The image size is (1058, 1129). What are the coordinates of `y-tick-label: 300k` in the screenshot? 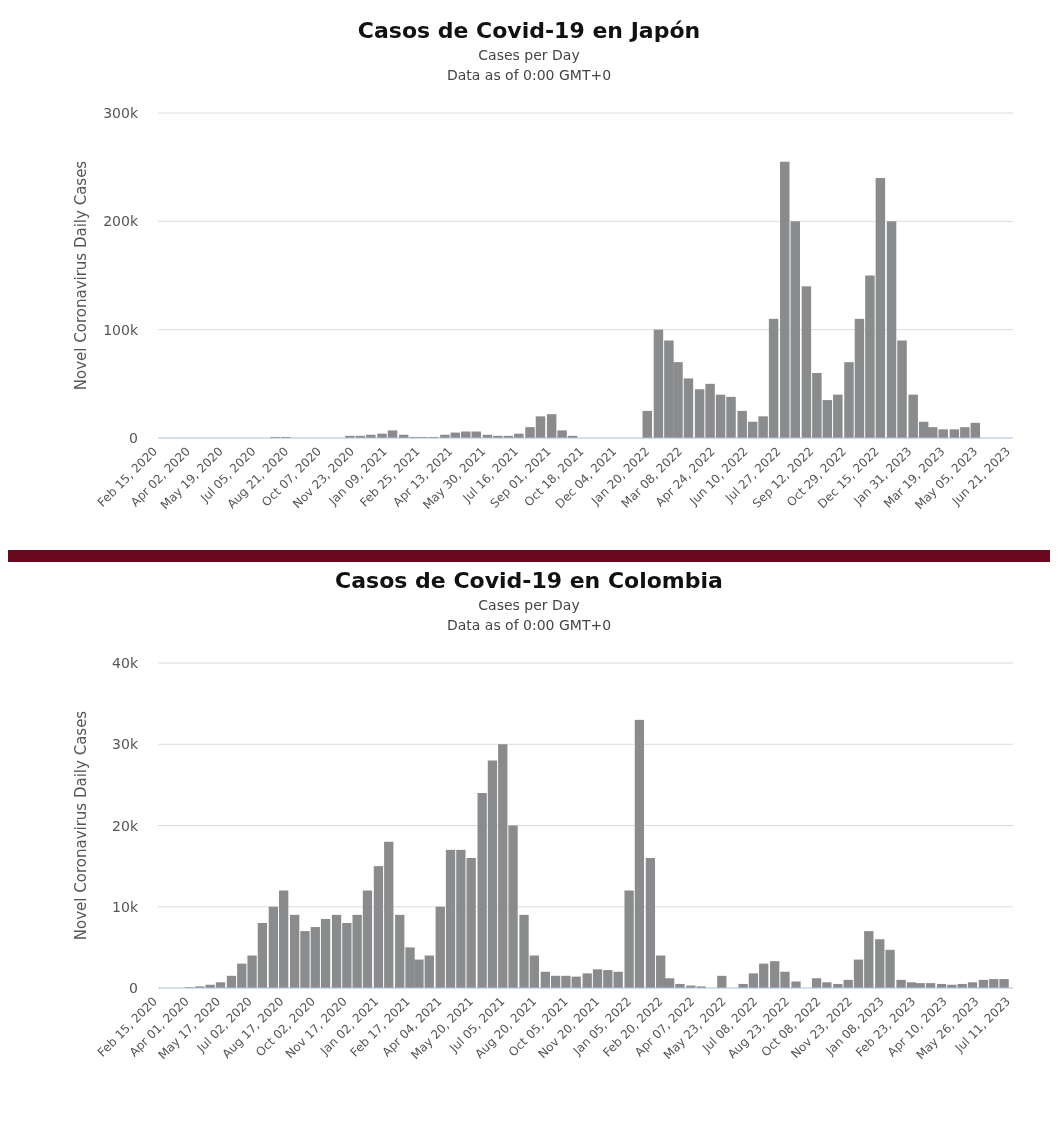 It's located at (121, 113).